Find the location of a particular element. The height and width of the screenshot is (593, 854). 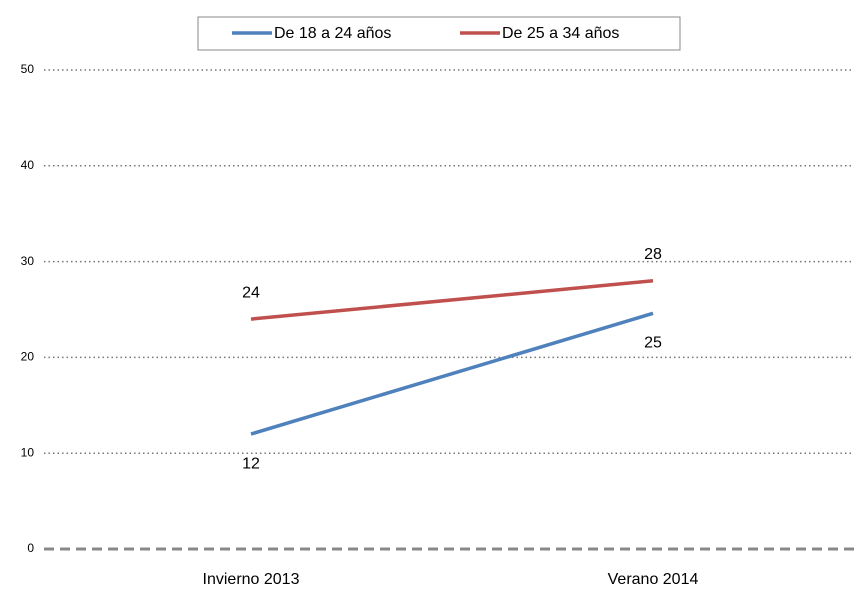

legend-label: De 18 a 24 años is located at coordinates (332, 33).